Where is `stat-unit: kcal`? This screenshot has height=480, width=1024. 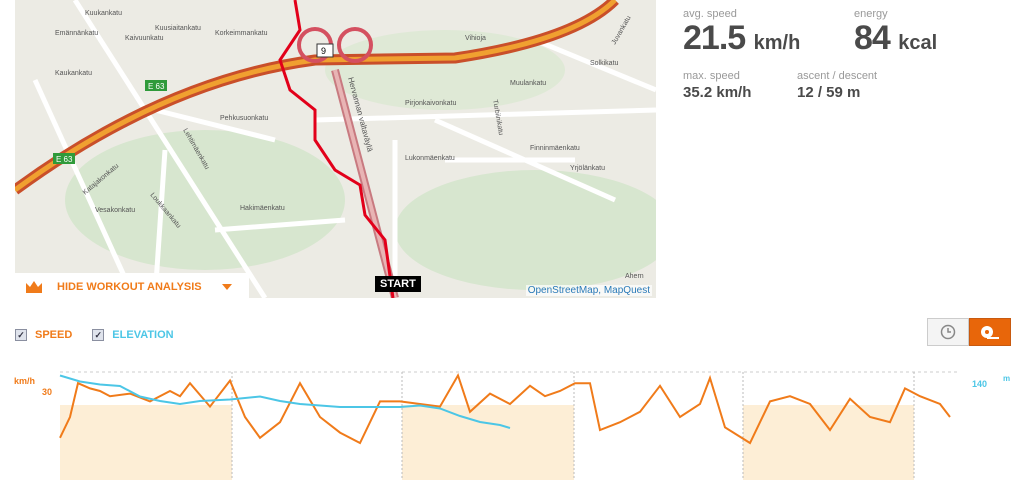
stat-unit: kcal is located at coordinates (918, 43).